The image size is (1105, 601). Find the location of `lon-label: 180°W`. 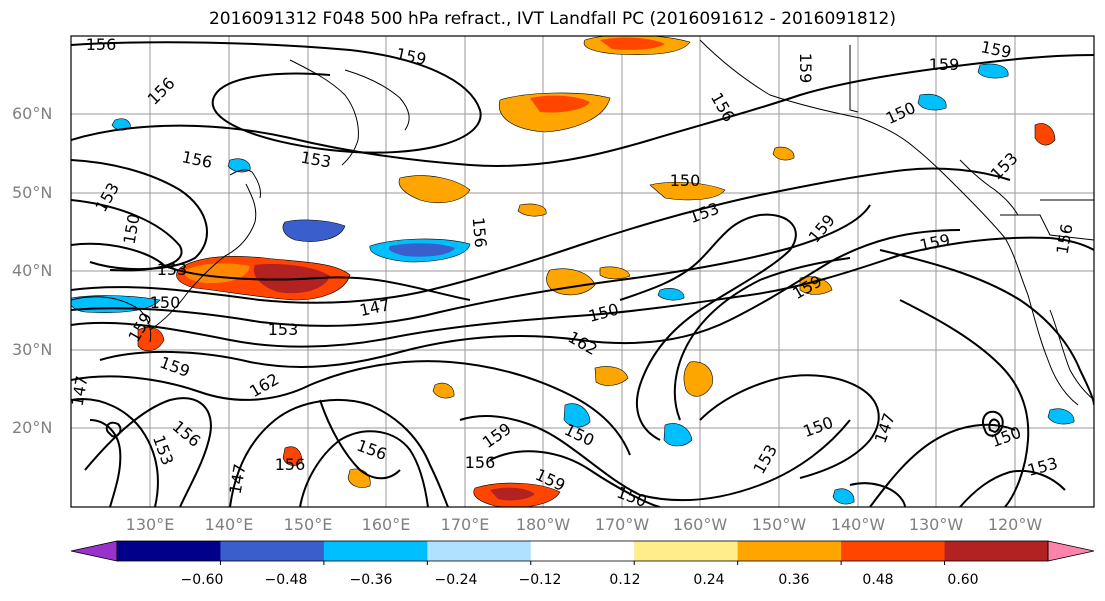

lon-label: 180°W is located at coordinates (543, 524).